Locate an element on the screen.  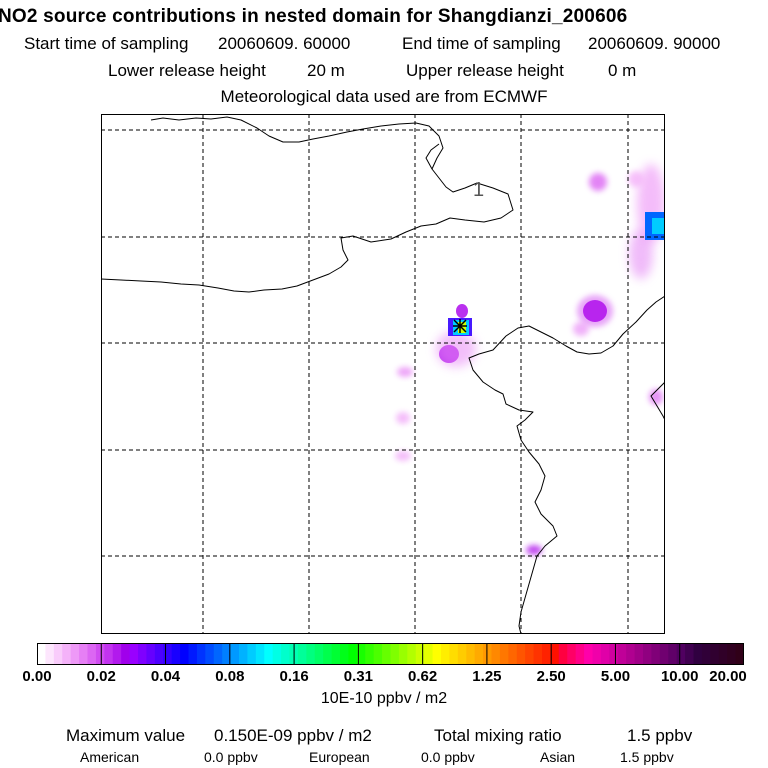
colorbar-units: 10E-10 ppbv / m2 is located at coordinates (384, 698).